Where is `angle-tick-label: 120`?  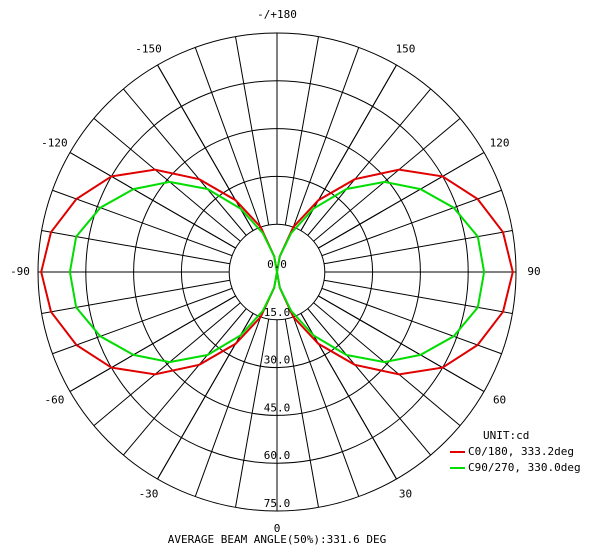 angle-tick-label: 120 is located at coordinates (500, 143).